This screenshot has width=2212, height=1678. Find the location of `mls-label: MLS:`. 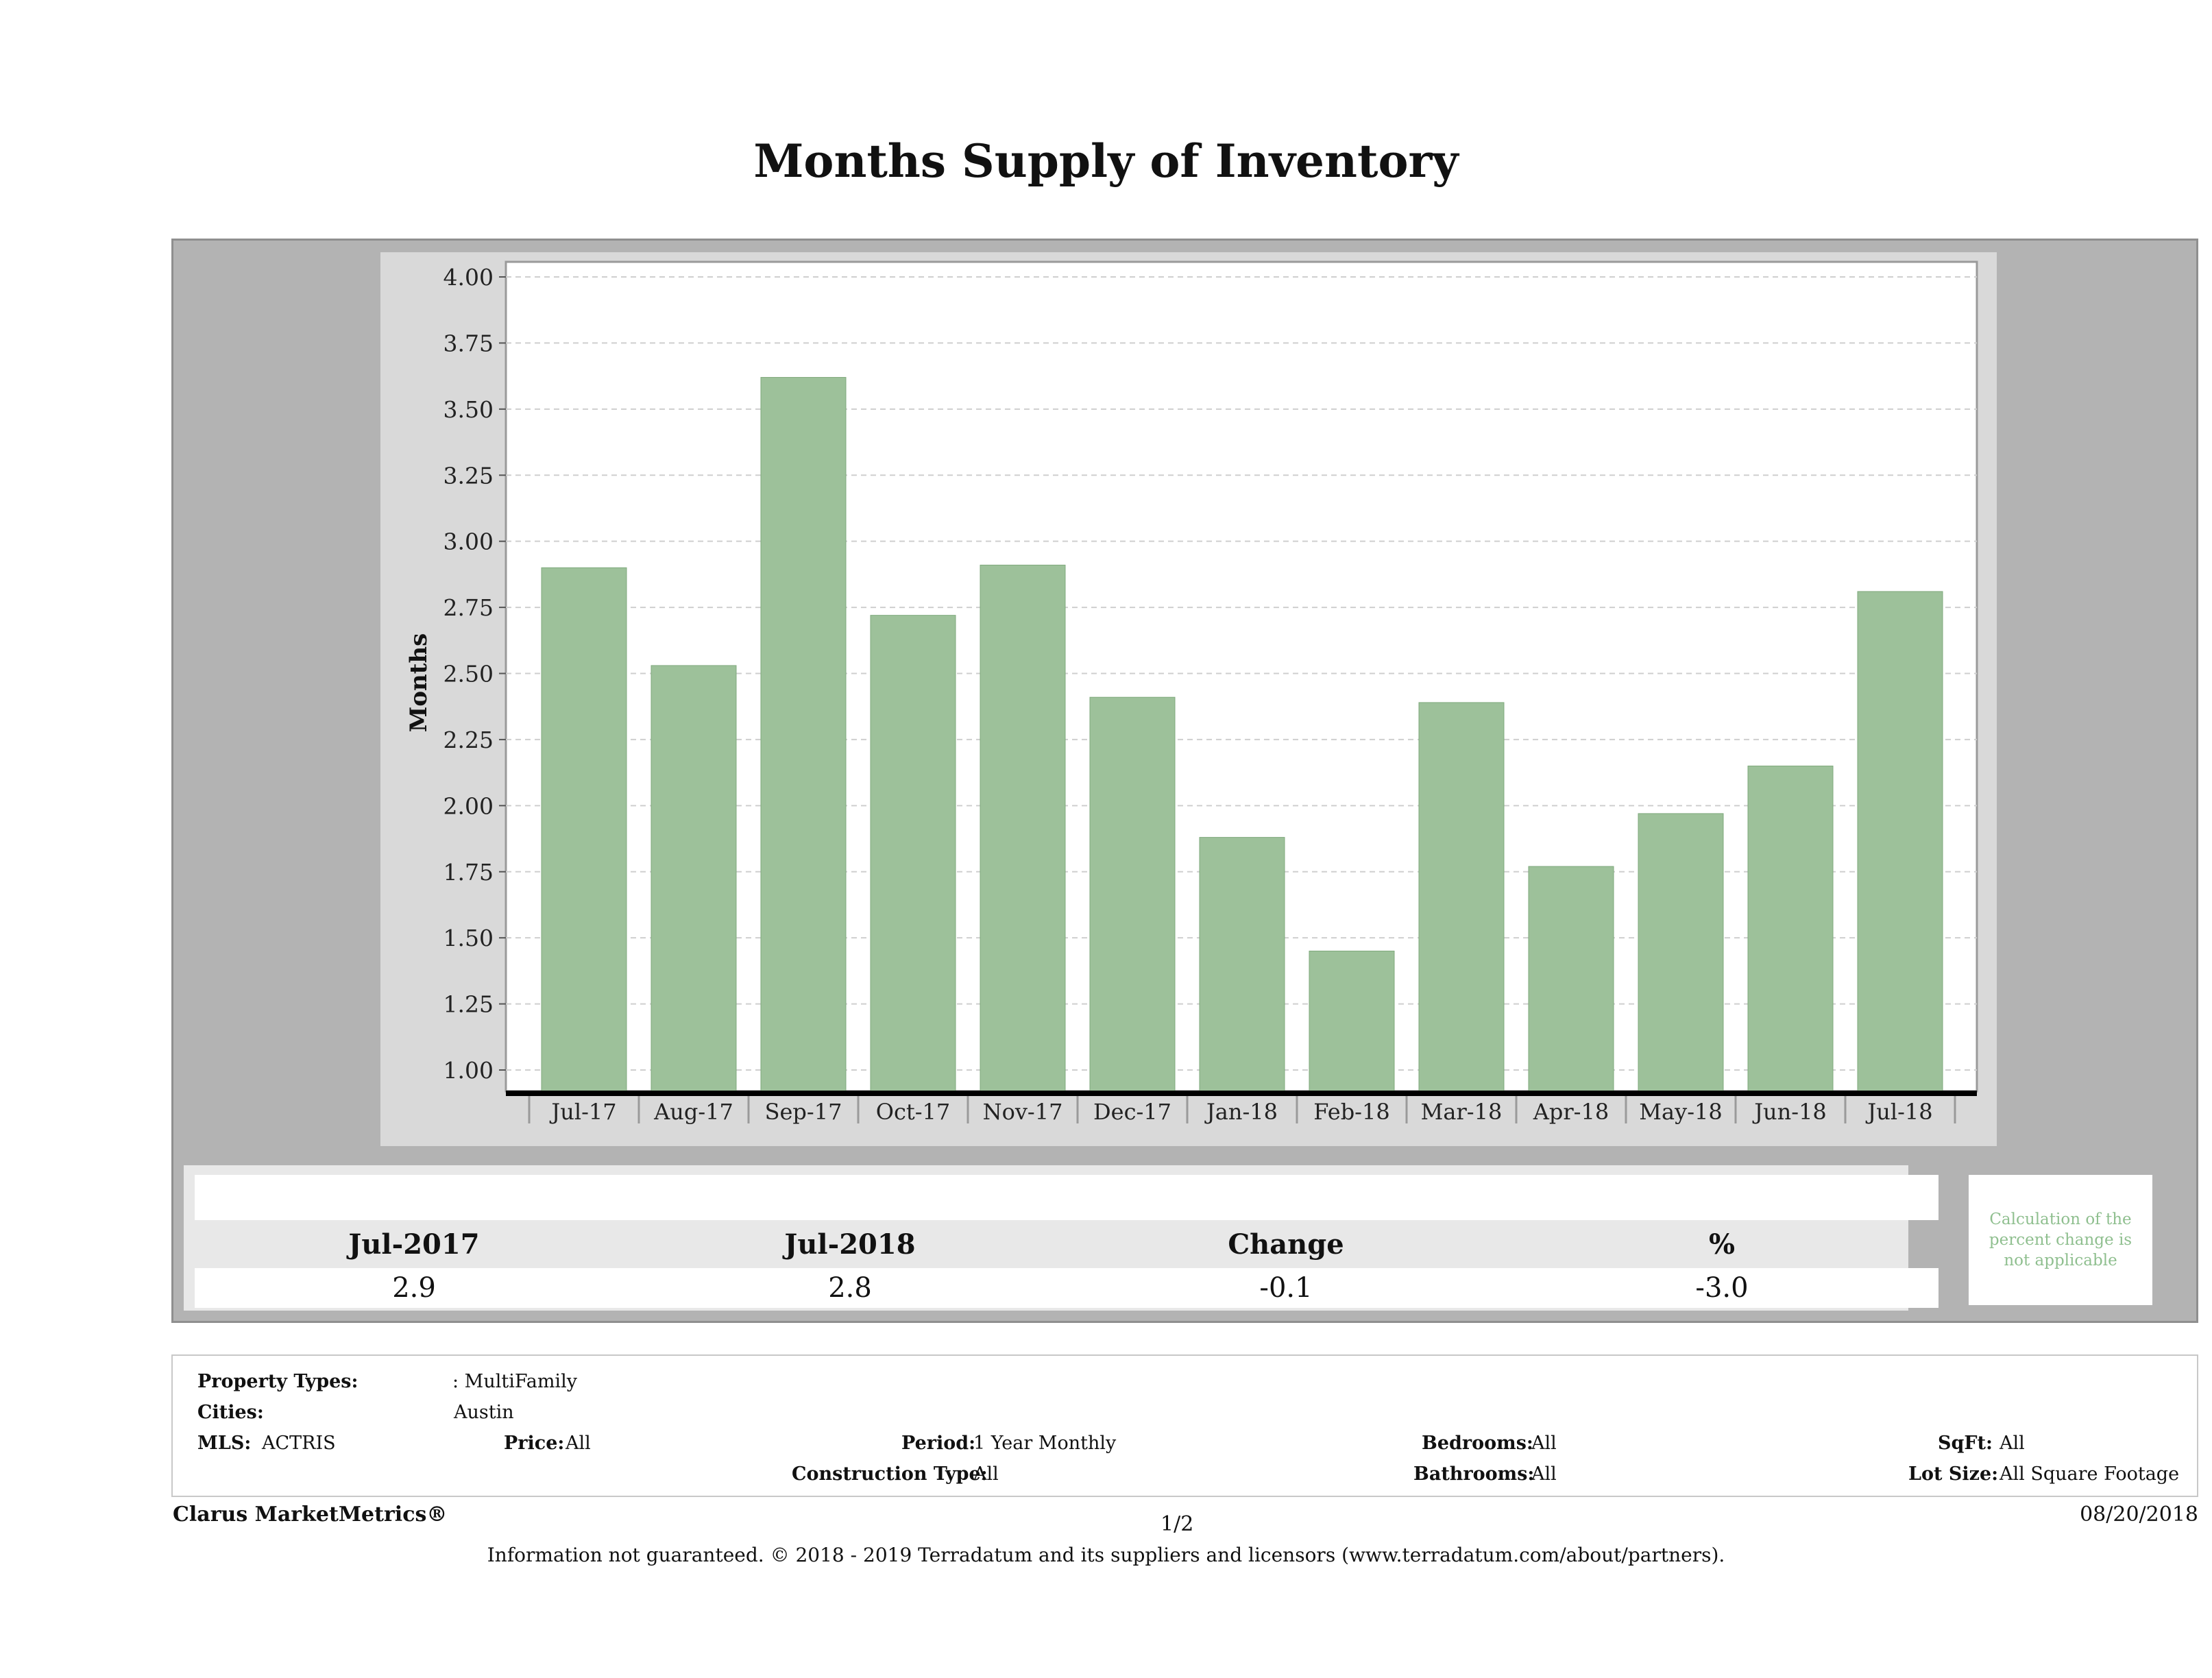

mls-label: MLS: is located at coordinates (224, 1443).